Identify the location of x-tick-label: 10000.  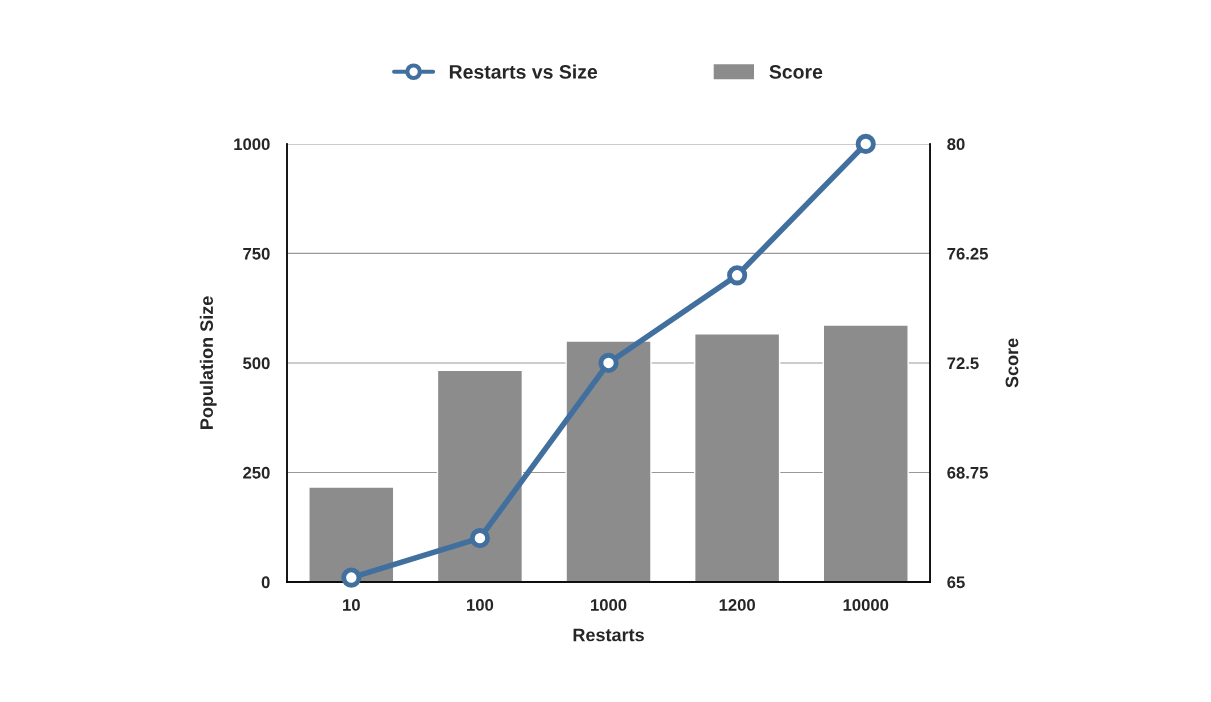
(866, 605).